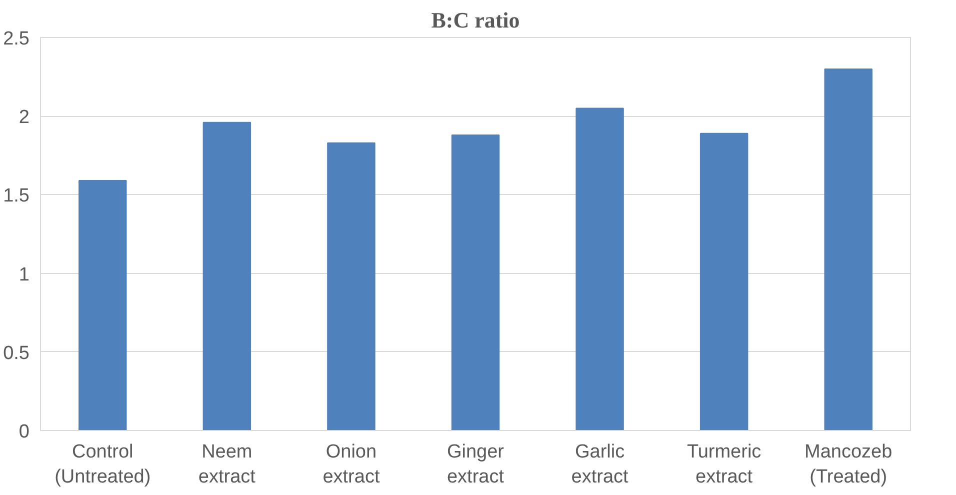  What do you see at coordinates (16, 39) in the screenshot?
I see `y-tick-label: 2.5` at bounding box center [16, 39].